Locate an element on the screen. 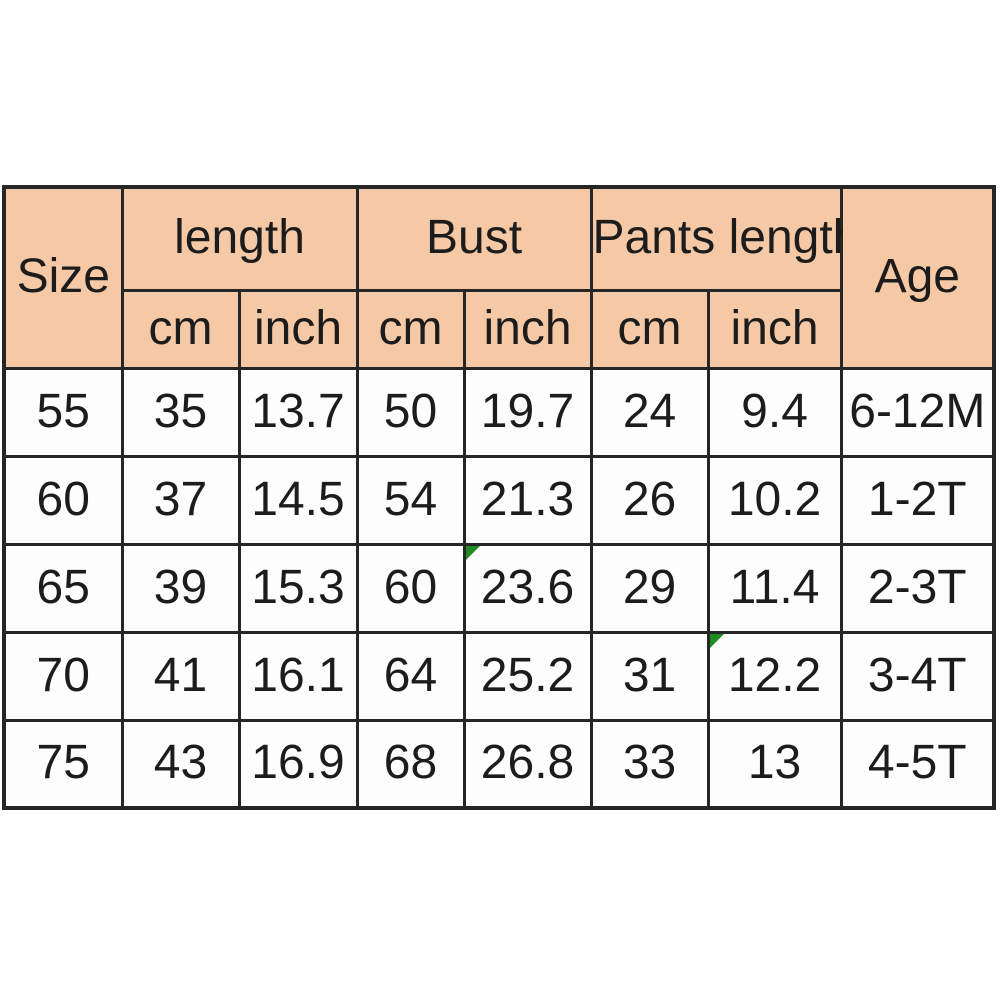 The image size is (1001, 1001). header-pants-inch: inch is located at coordinates (774, 329).